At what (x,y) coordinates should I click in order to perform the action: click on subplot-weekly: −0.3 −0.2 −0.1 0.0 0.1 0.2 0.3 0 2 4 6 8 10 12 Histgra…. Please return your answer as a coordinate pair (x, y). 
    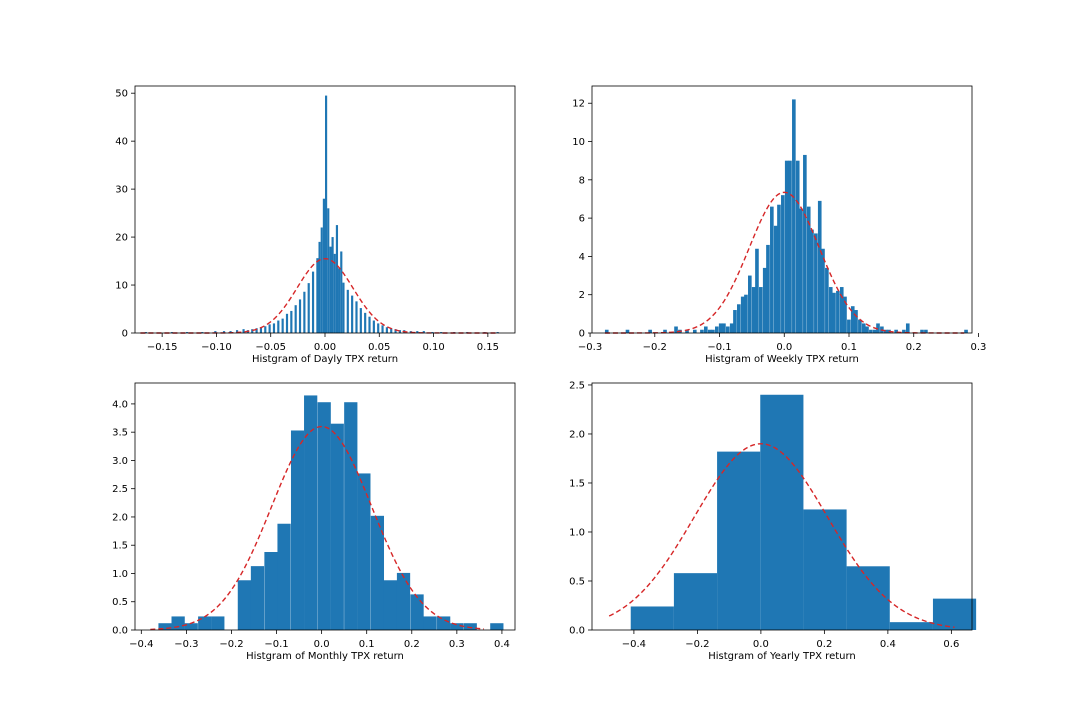
    Looking at the image, I should click on (779, 225).